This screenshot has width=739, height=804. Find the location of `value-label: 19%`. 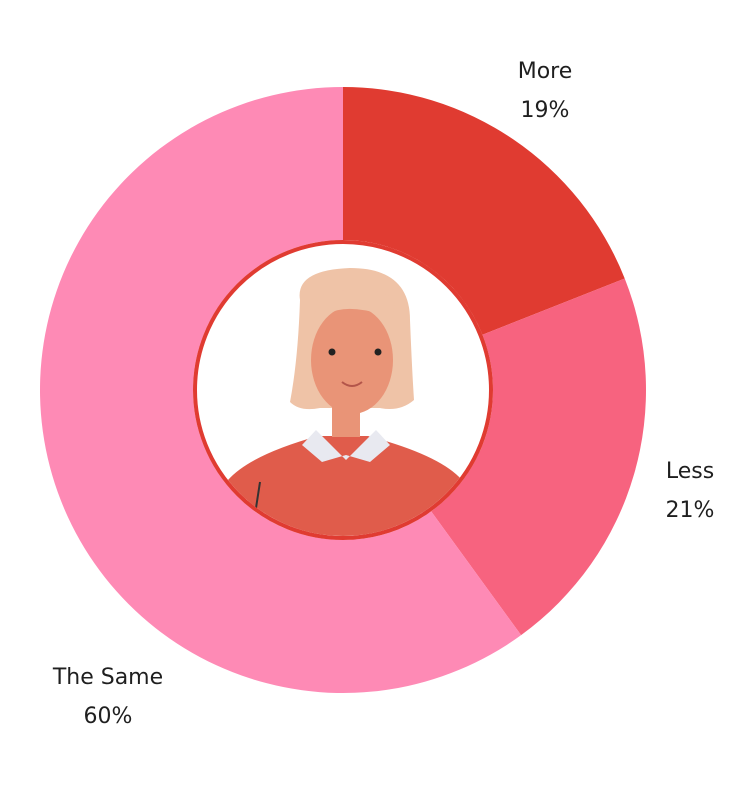

value-label: 19% is located at coordinates (545, 110).